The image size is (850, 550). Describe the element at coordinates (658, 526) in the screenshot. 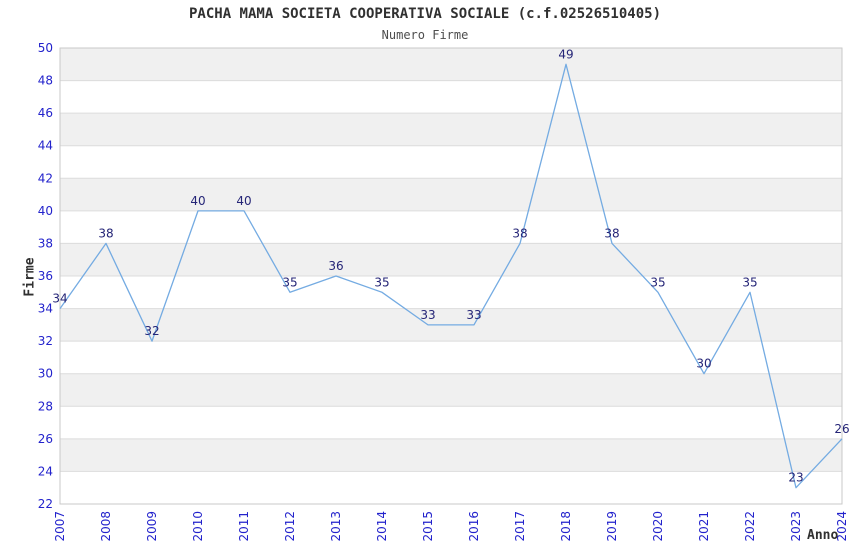

I see `x-tick-label: 2020` at that location.